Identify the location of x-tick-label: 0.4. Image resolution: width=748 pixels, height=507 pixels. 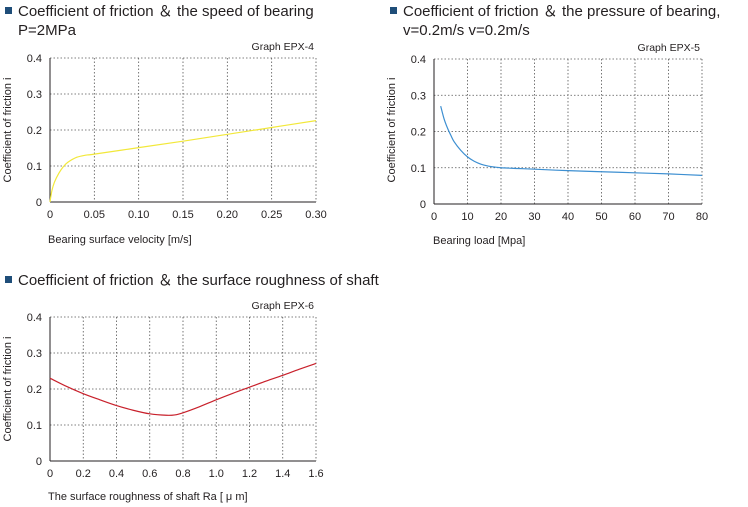
(116, 474).